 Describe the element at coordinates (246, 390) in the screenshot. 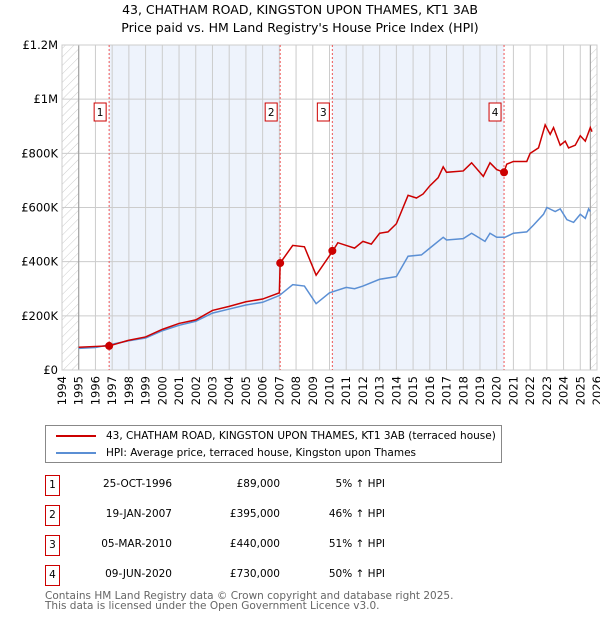

I see `x-tick-label: 2005` at that location.